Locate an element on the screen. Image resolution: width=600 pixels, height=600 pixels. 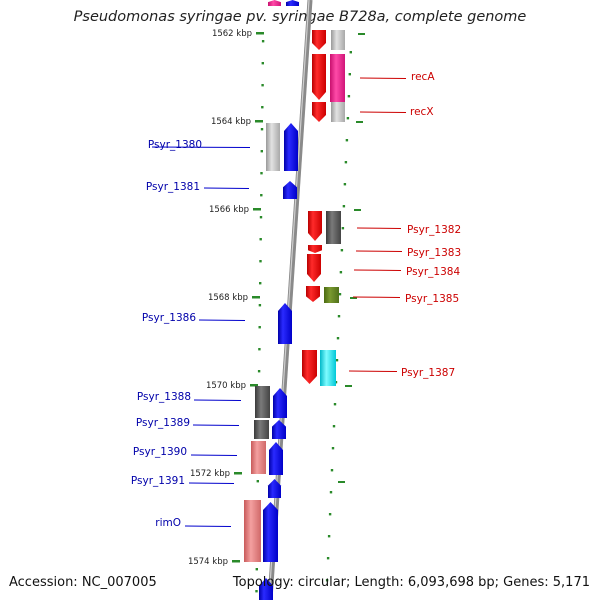
scale-tick-label: 1568 kbp is located at coordinates (228, 298).